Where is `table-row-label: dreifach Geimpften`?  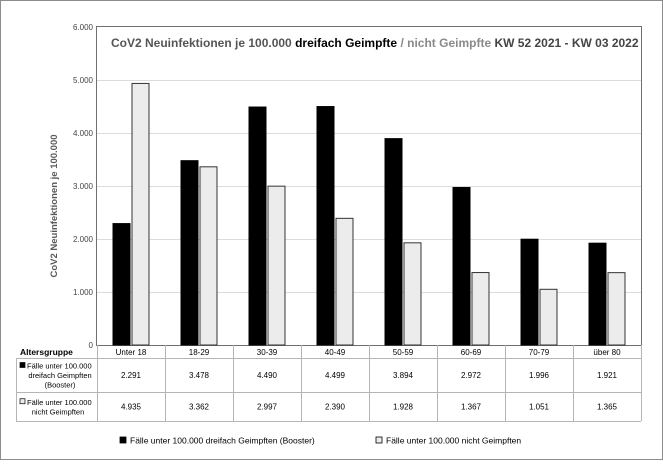
table-row-label: dreifach Geimpften is located at coordinates (59, 375).